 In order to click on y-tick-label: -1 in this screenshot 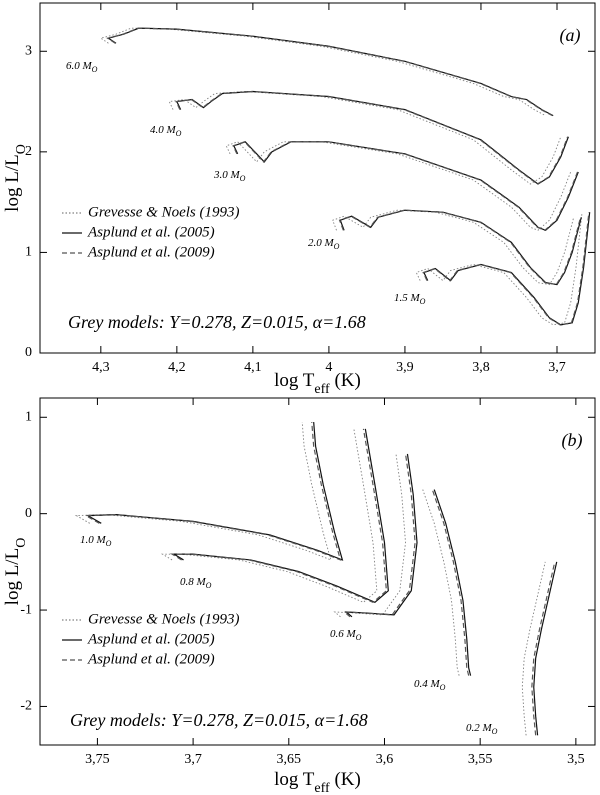, I will do `click(26, 609)`.